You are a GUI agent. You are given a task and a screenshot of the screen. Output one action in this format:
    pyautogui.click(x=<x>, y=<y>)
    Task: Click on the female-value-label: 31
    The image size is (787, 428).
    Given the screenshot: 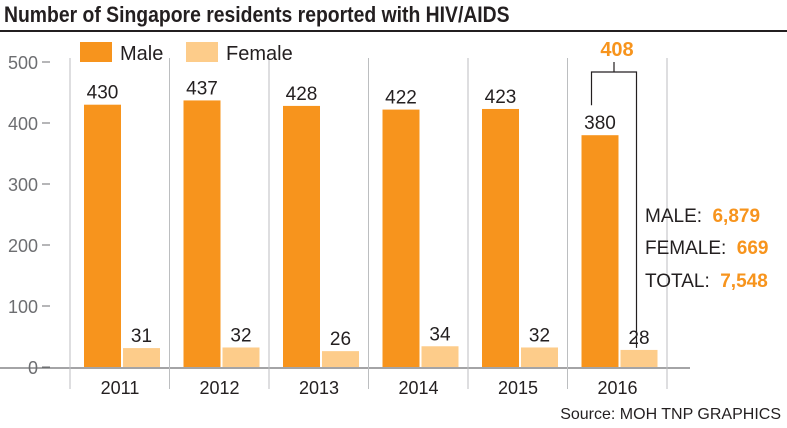 What is the action you would take?
    pyautogui.click(x=141, y=336)
    